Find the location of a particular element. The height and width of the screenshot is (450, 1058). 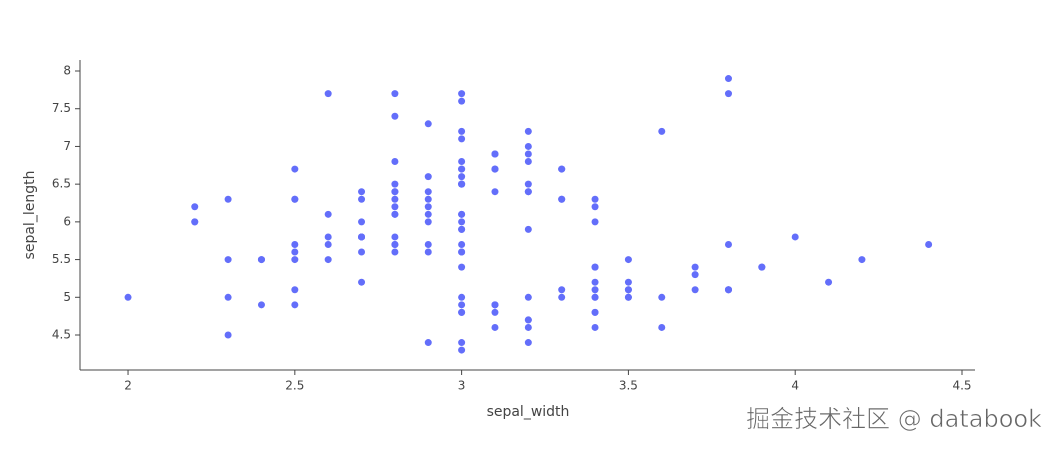

y-tick-label: 6 is located at coordinates (67, 221).